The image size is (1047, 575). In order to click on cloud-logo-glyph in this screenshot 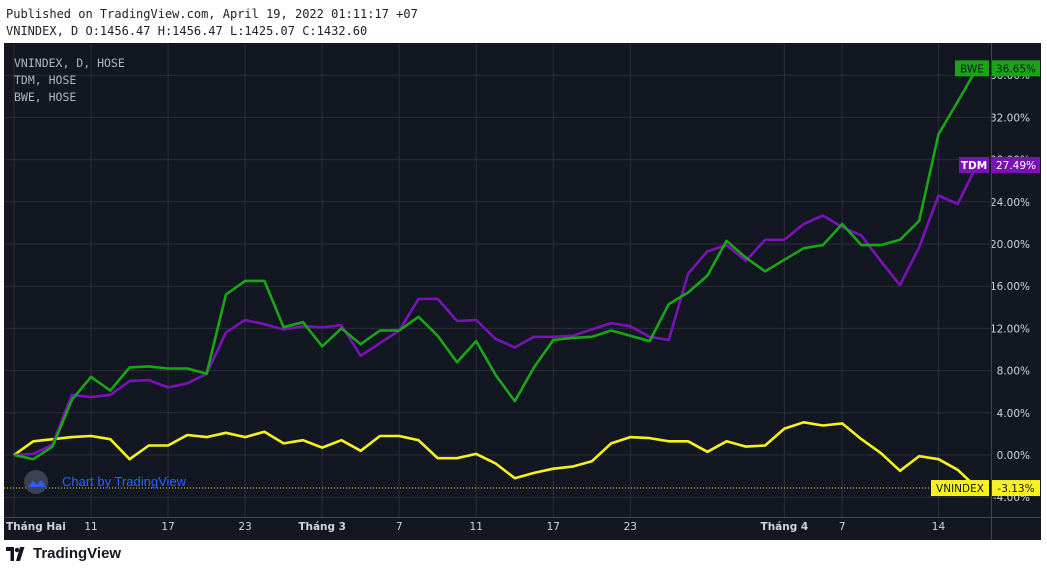, I will do `click(37, 483)`.